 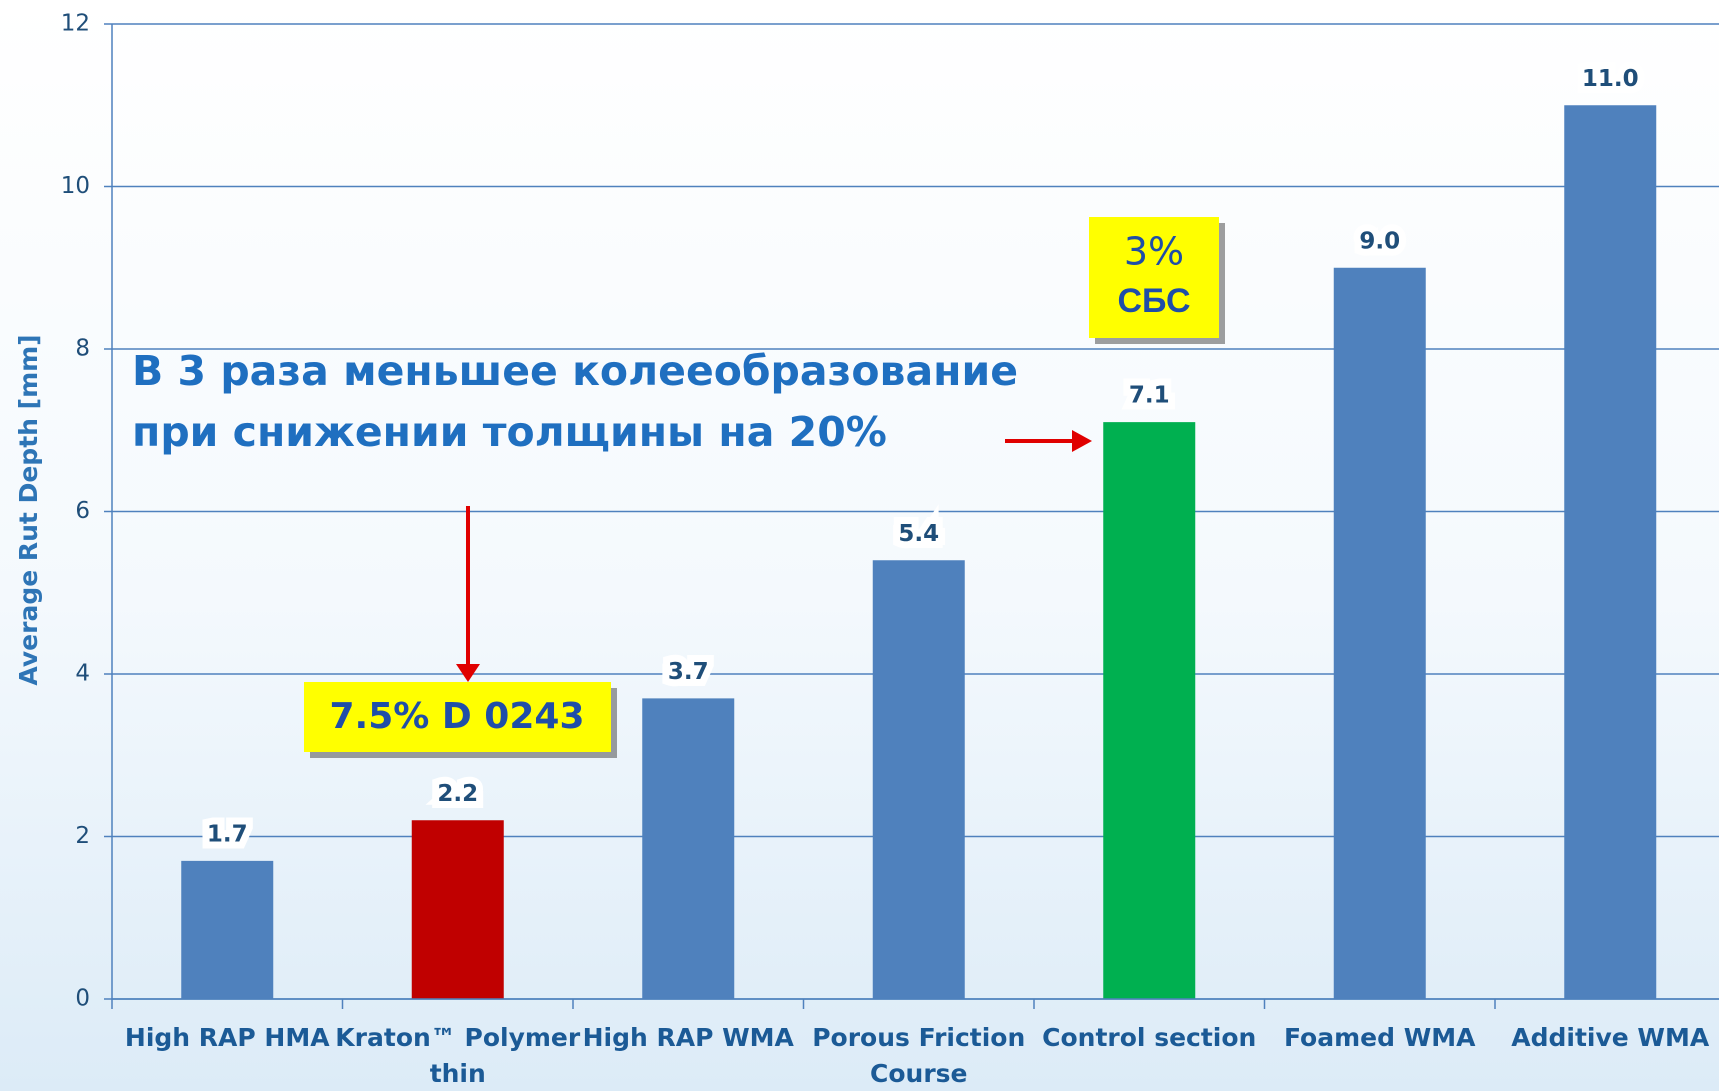 I want to click on value-label: 7.1, so click(x=1149, y=396).